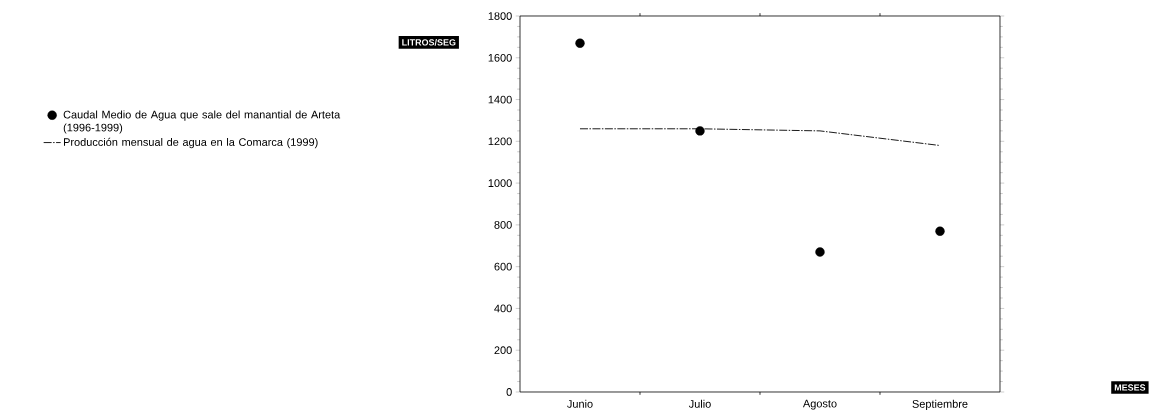 This screenshot has height=413, width=1157. Describe the element at coordinates (819, 404) in the screenshot. I see `x-tick-label: Agosto` at that location.